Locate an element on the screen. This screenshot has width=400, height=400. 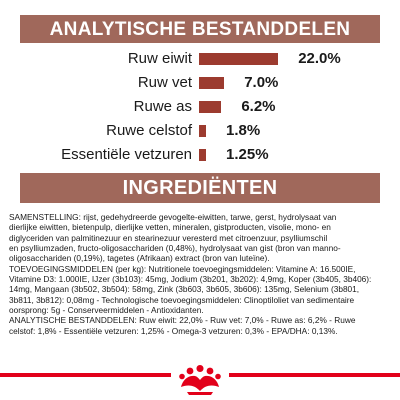
nutrient-row: Essentiële vetzuren 1.25% is located at coordinates (200, 155).